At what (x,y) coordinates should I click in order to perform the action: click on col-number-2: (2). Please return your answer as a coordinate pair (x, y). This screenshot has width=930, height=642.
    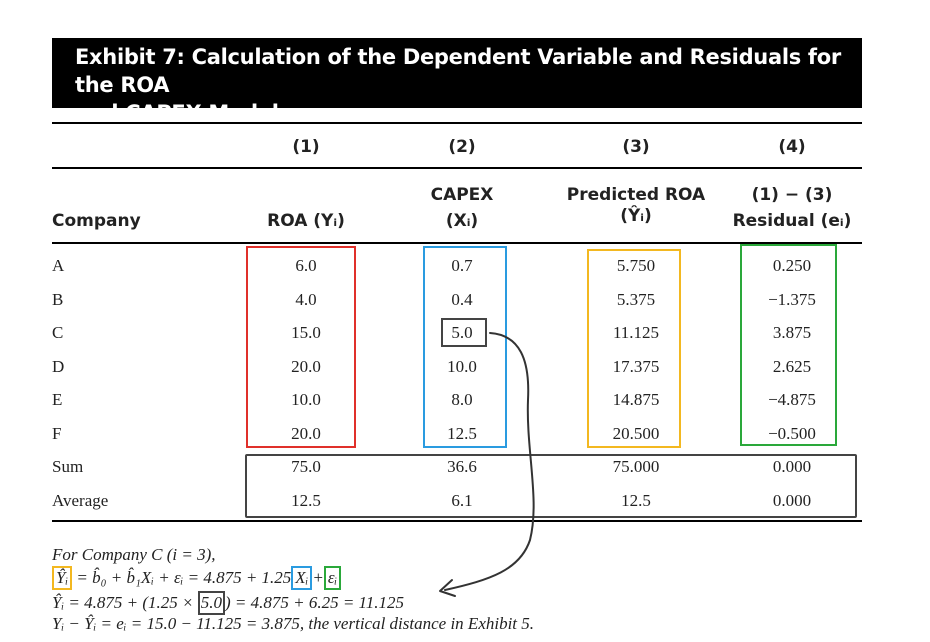
    Looking at the image, I should click on (462, 147).